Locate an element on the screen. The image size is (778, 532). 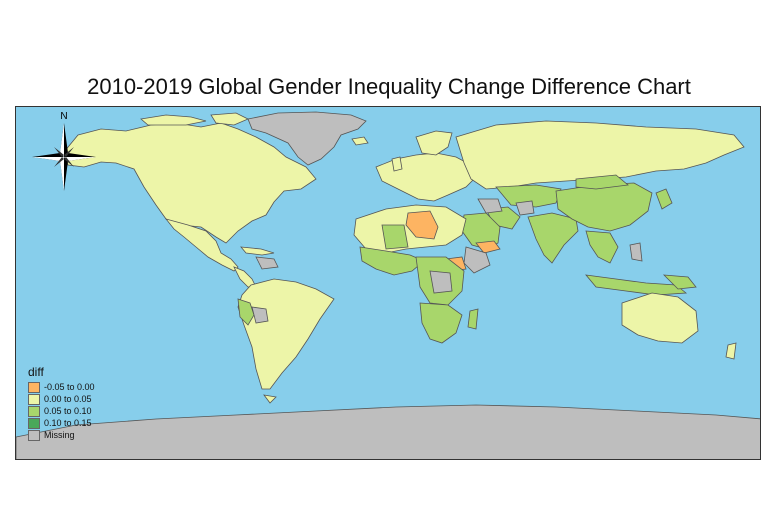
afghanistan is located at coordinates (525, 208).